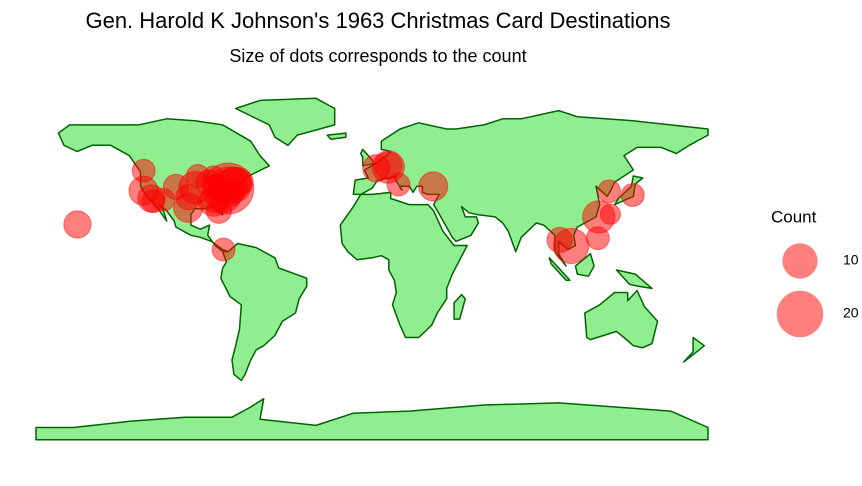  I want to click on legend-title: Count, so click(794, 216).